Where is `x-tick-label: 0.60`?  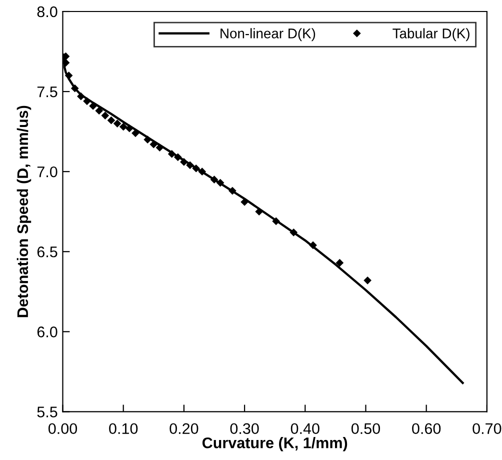
x-tick-label: 0.60 is located at coordinates (426, 428).